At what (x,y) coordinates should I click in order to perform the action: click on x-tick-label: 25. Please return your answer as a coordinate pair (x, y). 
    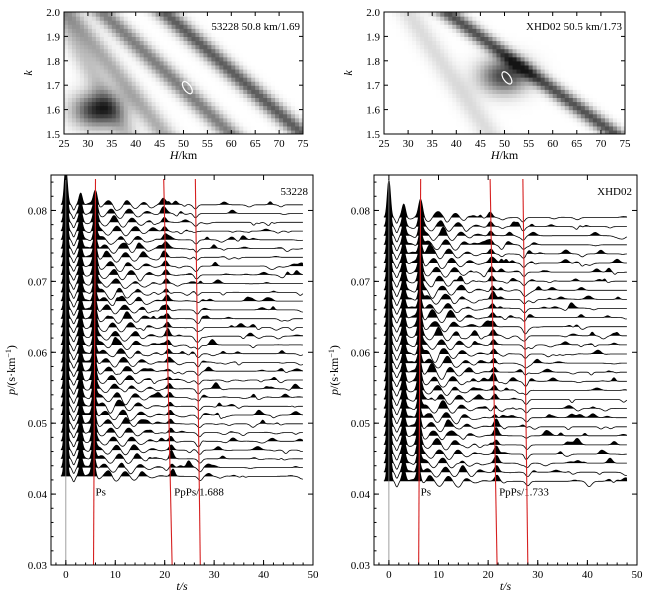
    Looking at the image, I should click on (65, 144).